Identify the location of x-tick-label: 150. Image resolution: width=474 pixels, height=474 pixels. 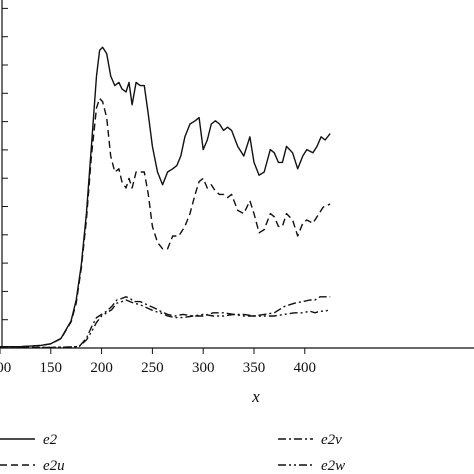
(51, 368).